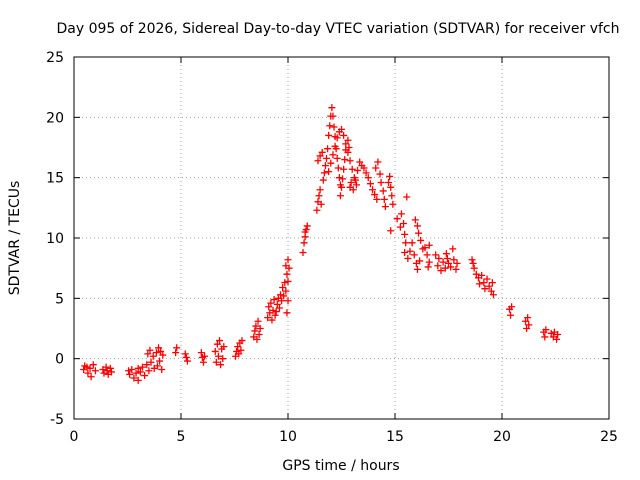 This screenshot has height=480, width=640. Describe the element at coordinates (181, 437) in the screenshot. I see `x-tick-label: 5` at that location.